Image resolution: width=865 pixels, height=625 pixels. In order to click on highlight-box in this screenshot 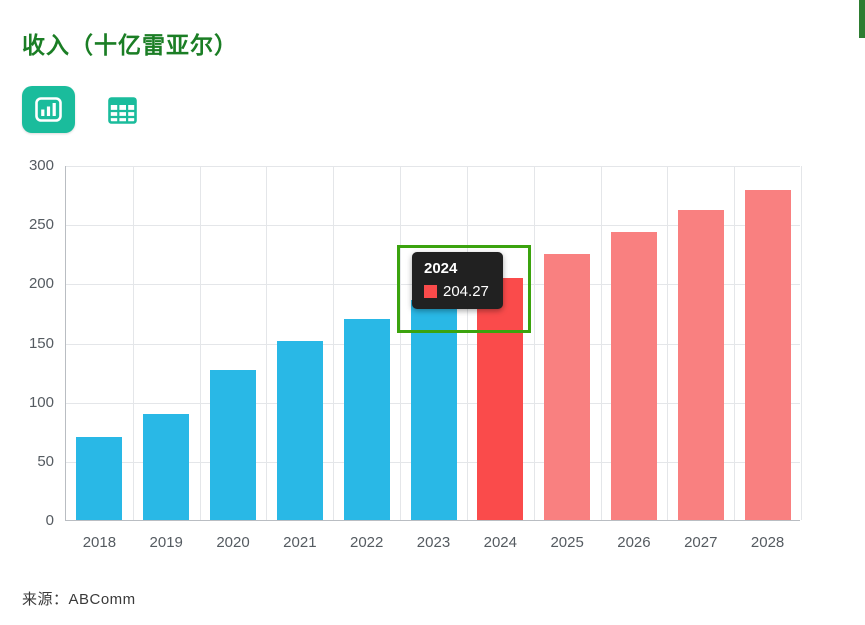, I will do `click(464, 289)`.